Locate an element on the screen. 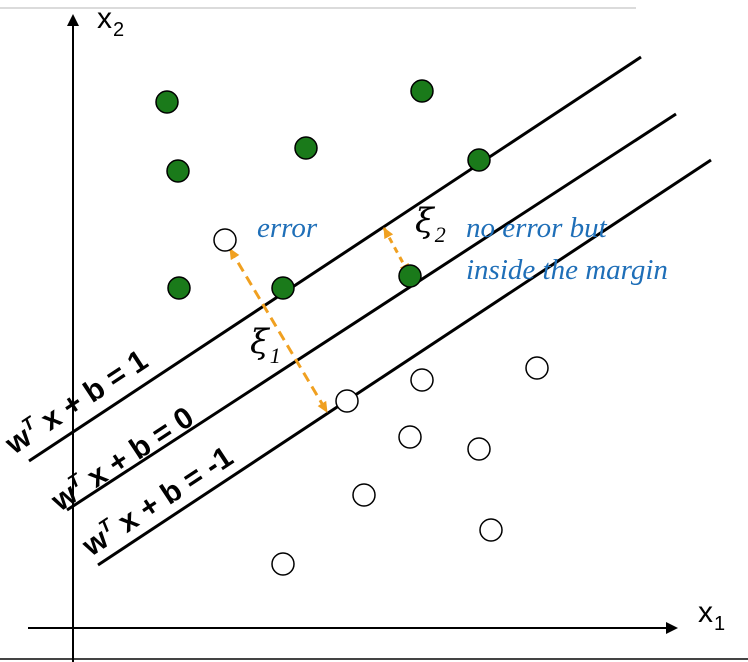 Image resolution: width=748 pixels, height=662 pixels. x-axis-label: x1 is located at coordinates (711, 615).